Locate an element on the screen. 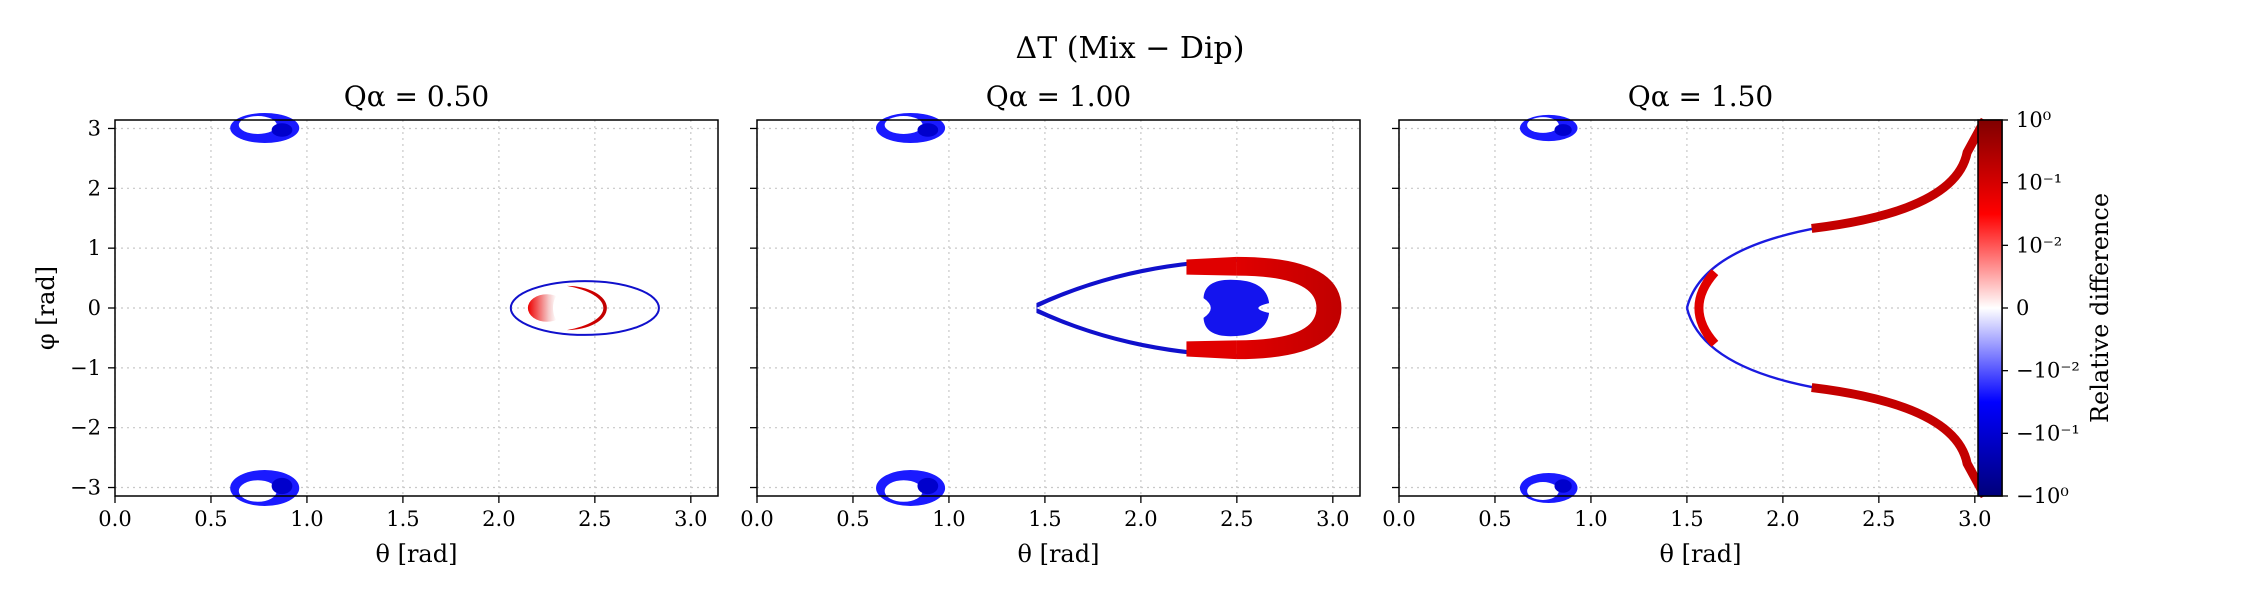 The image size is (2250, 600). region-blob-hole is located at coordinates (559, 308).